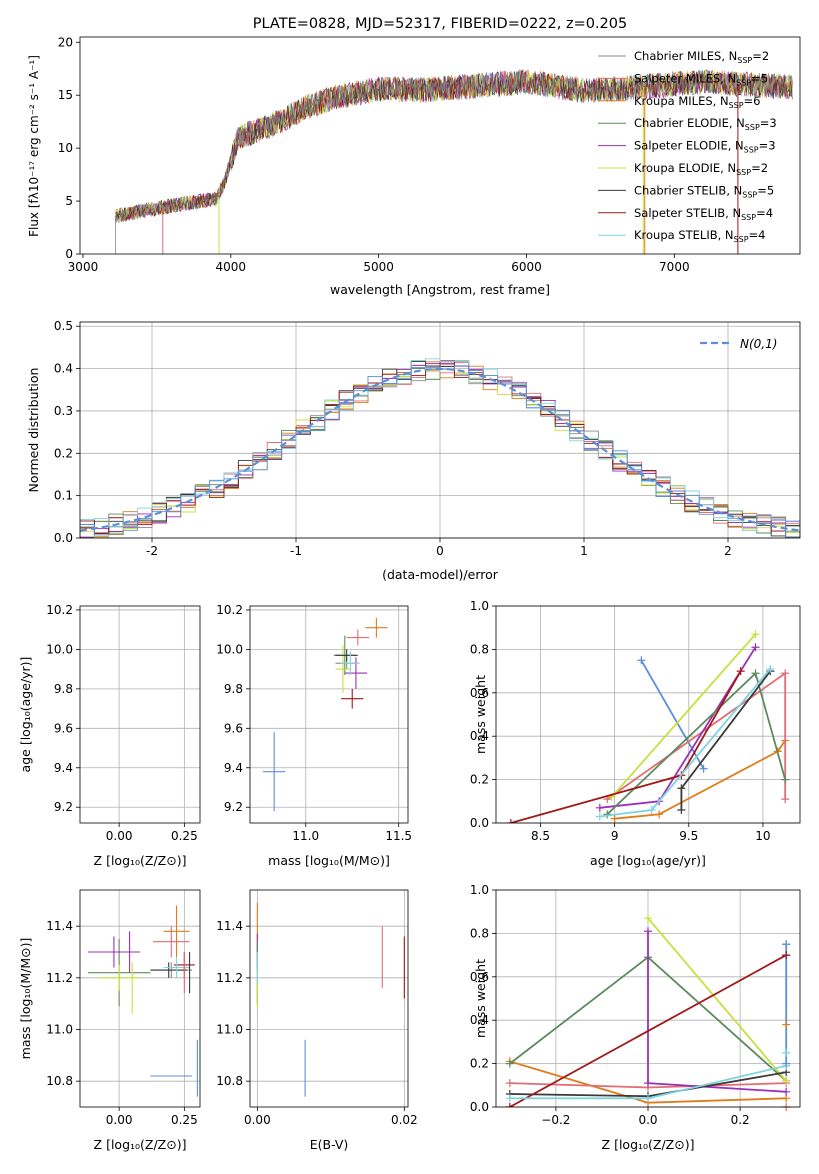  I want to click on x-tick-label: 1, so click(584, 551).